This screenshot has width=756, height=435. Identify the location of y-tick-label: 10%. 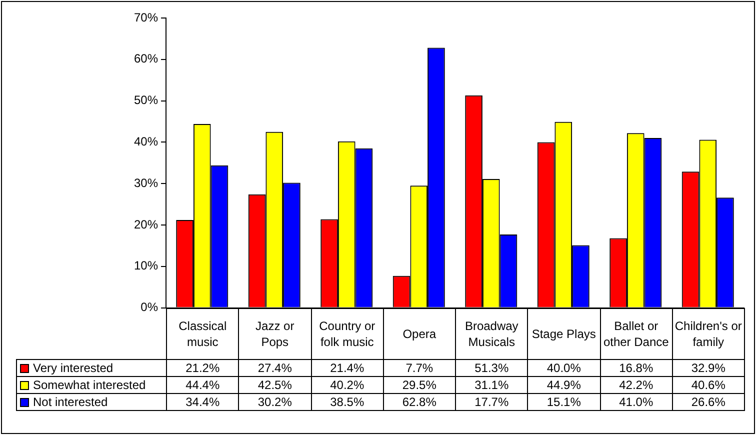
(146, 265).